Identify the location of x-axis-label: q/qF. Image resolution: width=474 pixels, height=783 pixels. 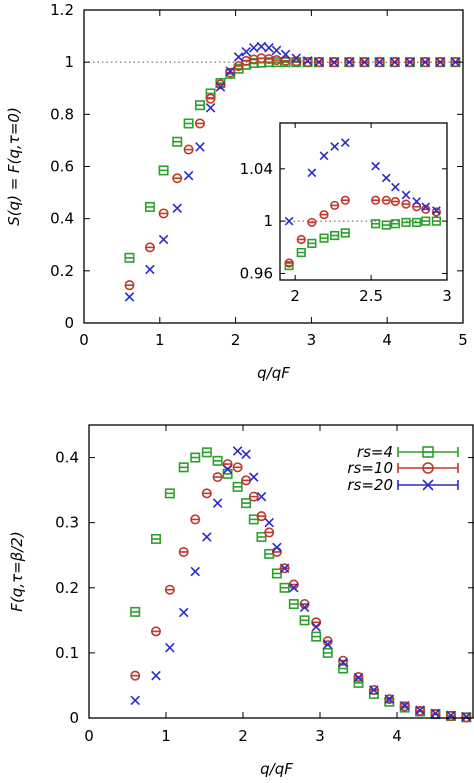
(276, 769).